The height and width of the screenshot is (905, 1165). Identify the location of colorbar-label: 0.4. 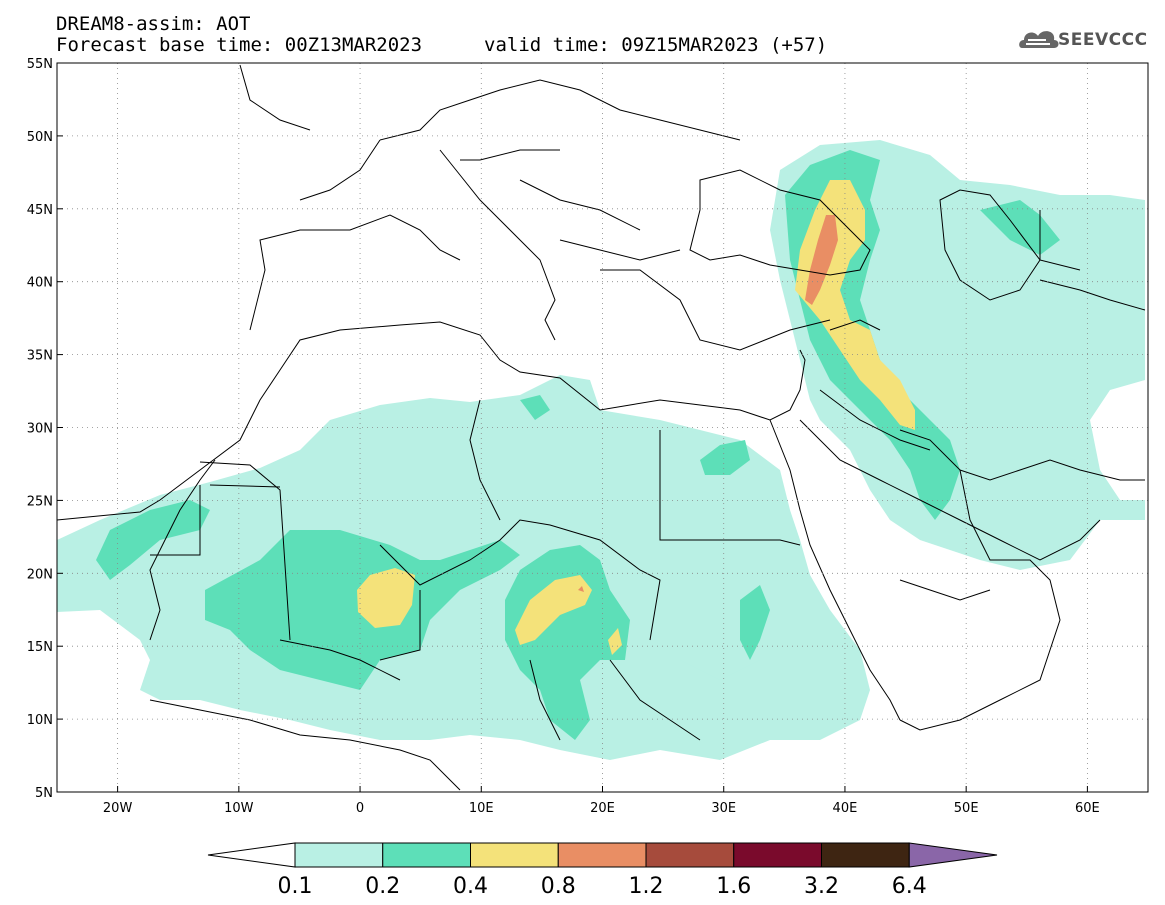
(470, 886).